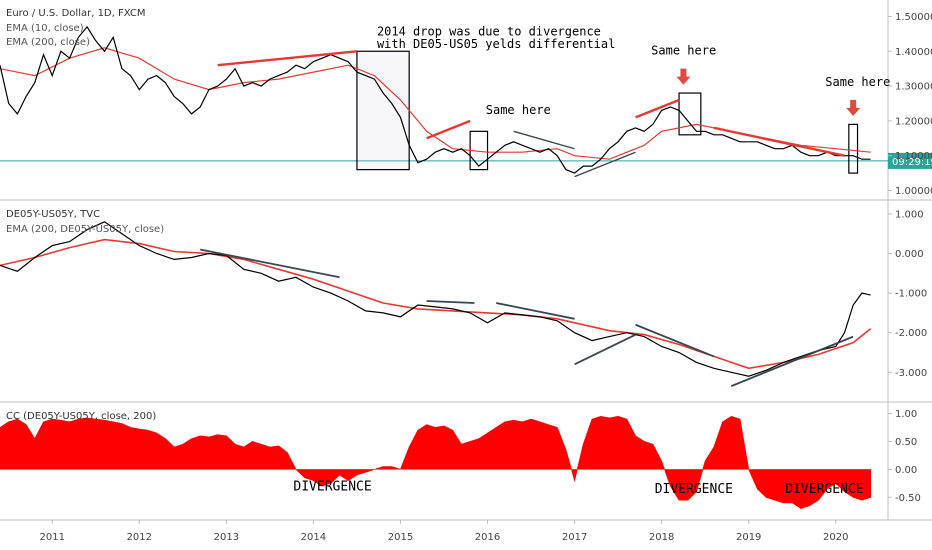 Image resolution: width=932 pixels, height=550 pixels. I want to click on x-tick-label: 2017, so click(574, 537).